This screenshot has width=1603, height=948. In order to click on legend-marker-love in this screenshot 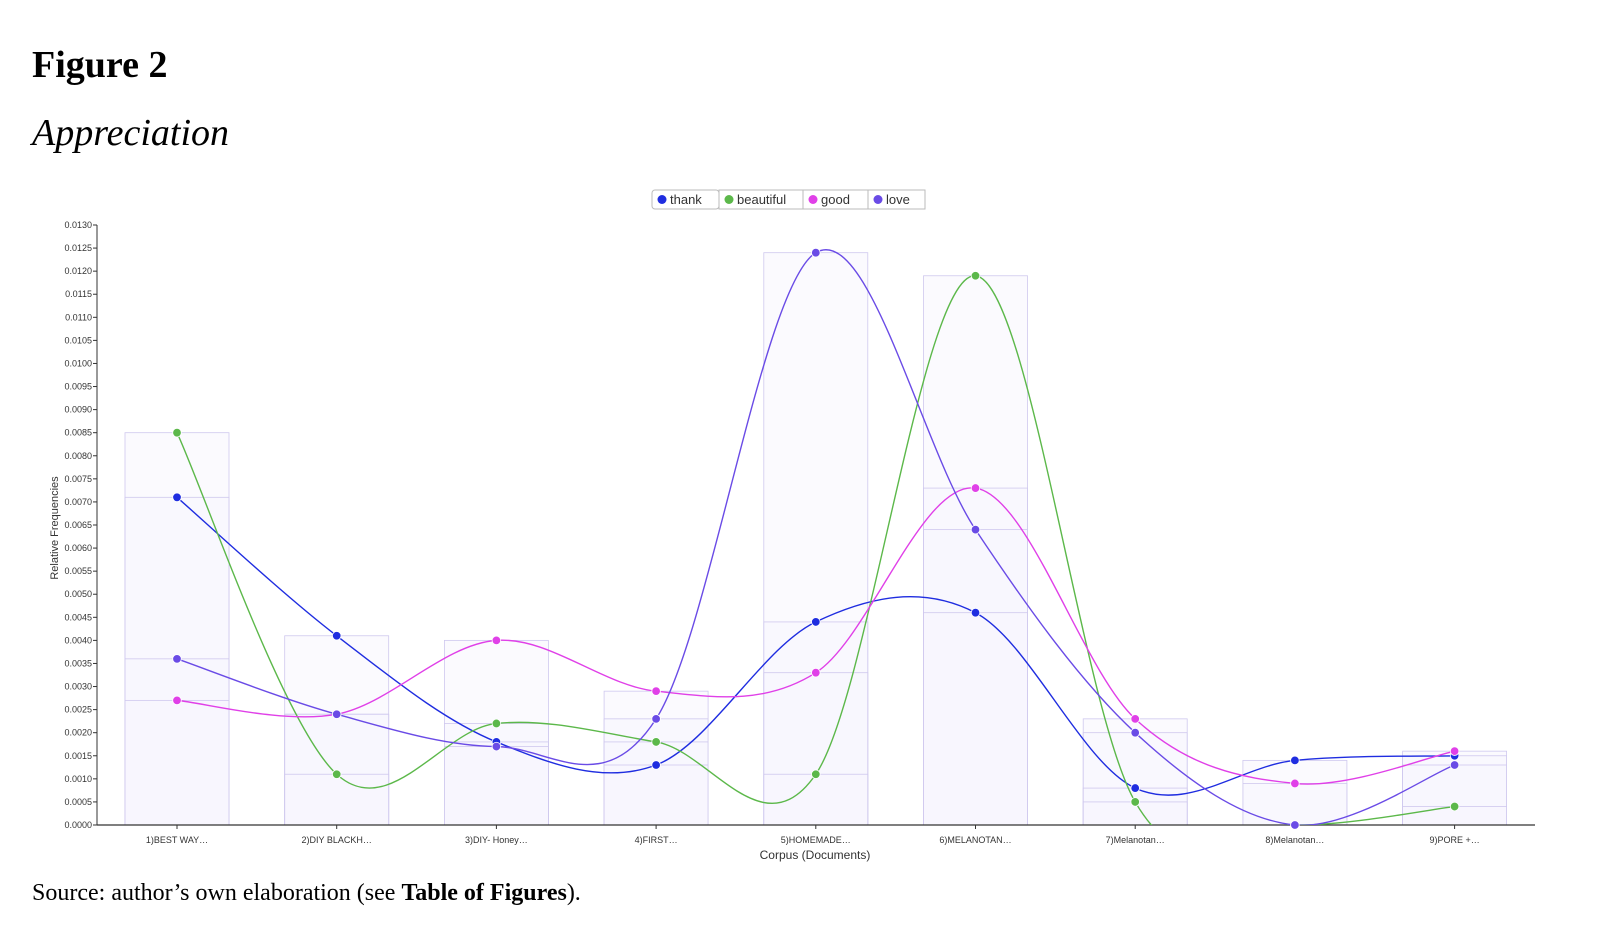, I will do `click(878, 199)`.